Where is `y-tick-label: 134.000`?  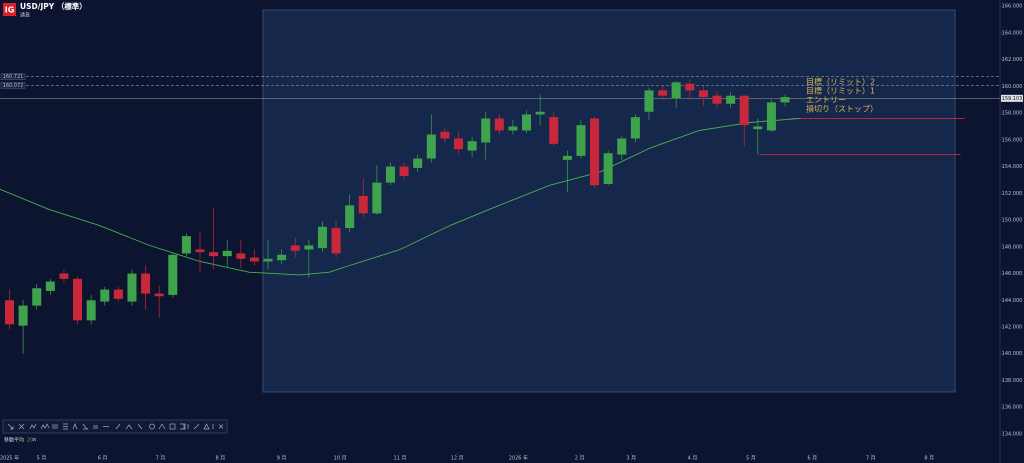
y-tick-label: 134.000 is located at coordinates (1012, 434).